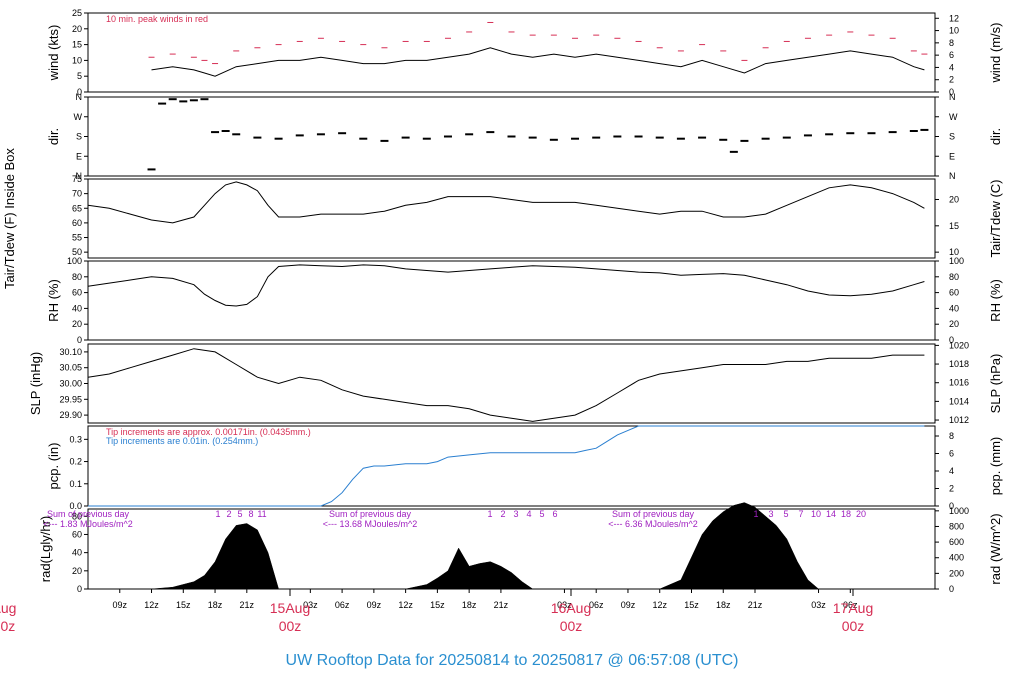  Describe the element at coordinates (77, 29) in the screenshot. I see `wind-left-tick-label: 20` at that location.